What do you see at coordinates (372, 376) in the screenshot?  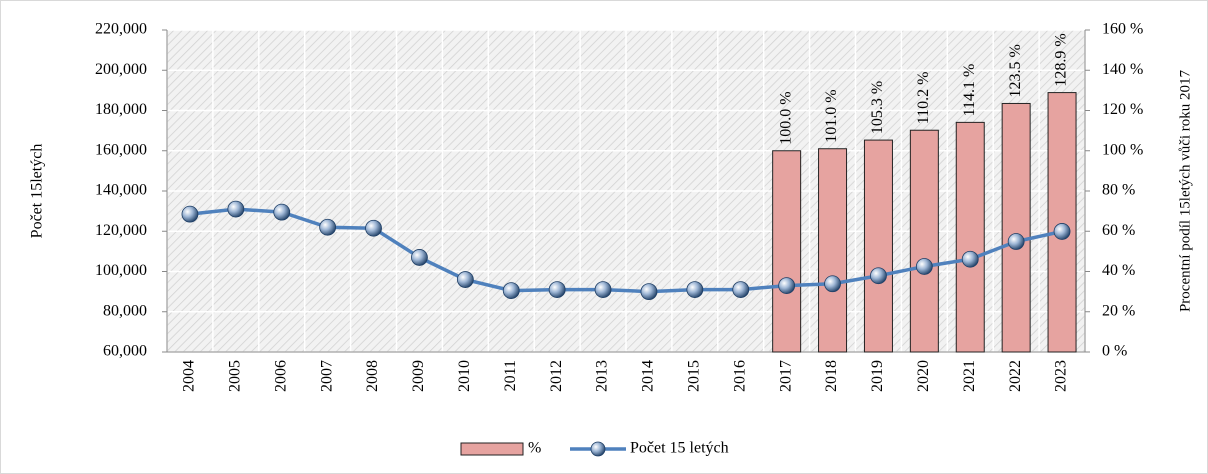 I see `x-tick-label: 2008` at bounding box center [372, 376].